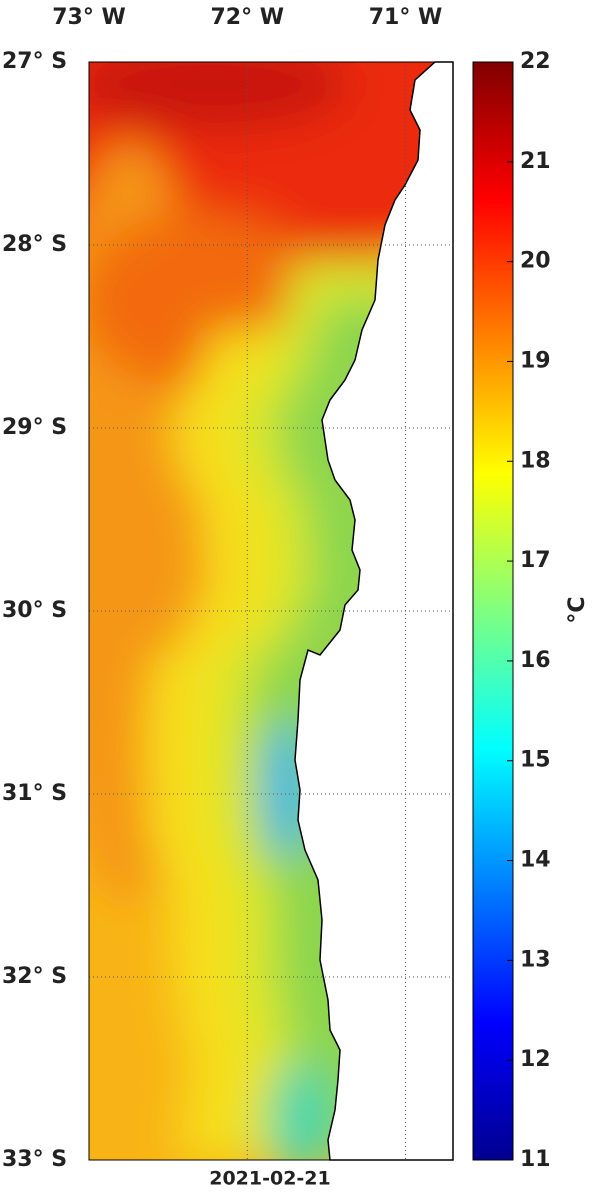 The height and width of the screenshot is (1192, 593). What do you see at coordinates (535, 560) in the screenshot?
I see `colorbar-tick-label: 17` at bounding box center [535, 560].